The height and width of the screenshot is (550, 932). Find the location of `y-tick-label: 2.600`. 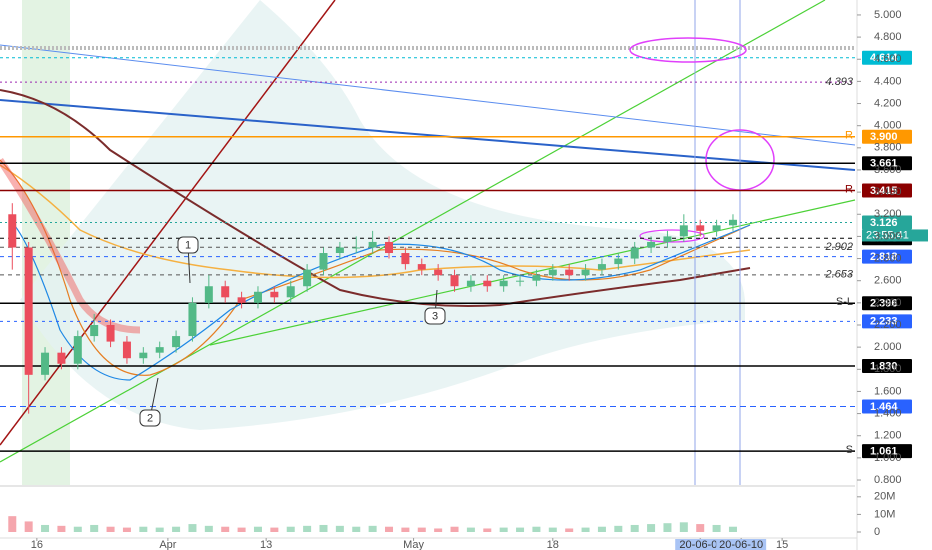

y-tick-label: 2.600 is located at coordinates (888, 281).